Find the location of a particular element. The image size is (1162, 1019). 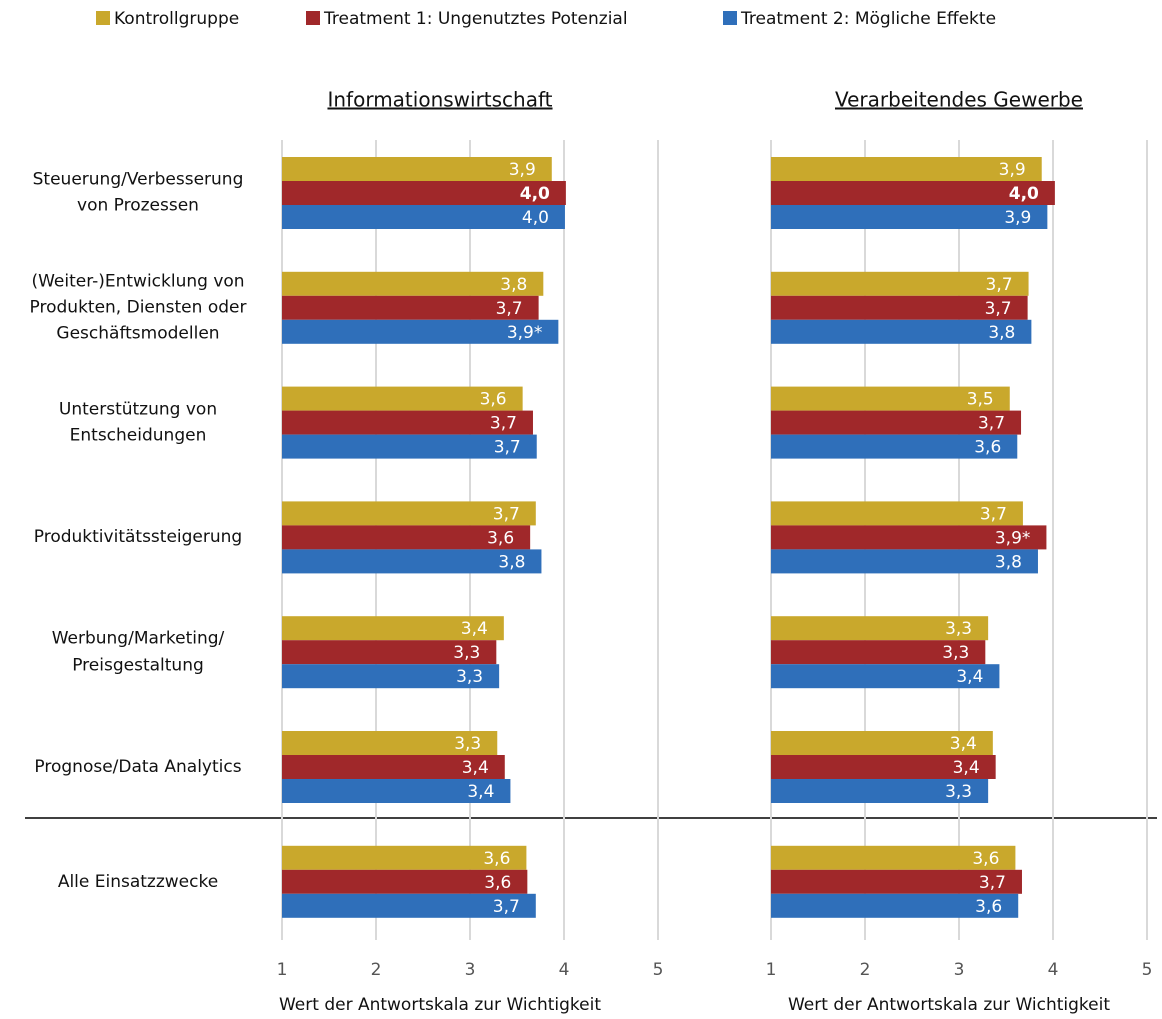

category-label: Produktivitätssteigerung is located at coordinates (138, 537).